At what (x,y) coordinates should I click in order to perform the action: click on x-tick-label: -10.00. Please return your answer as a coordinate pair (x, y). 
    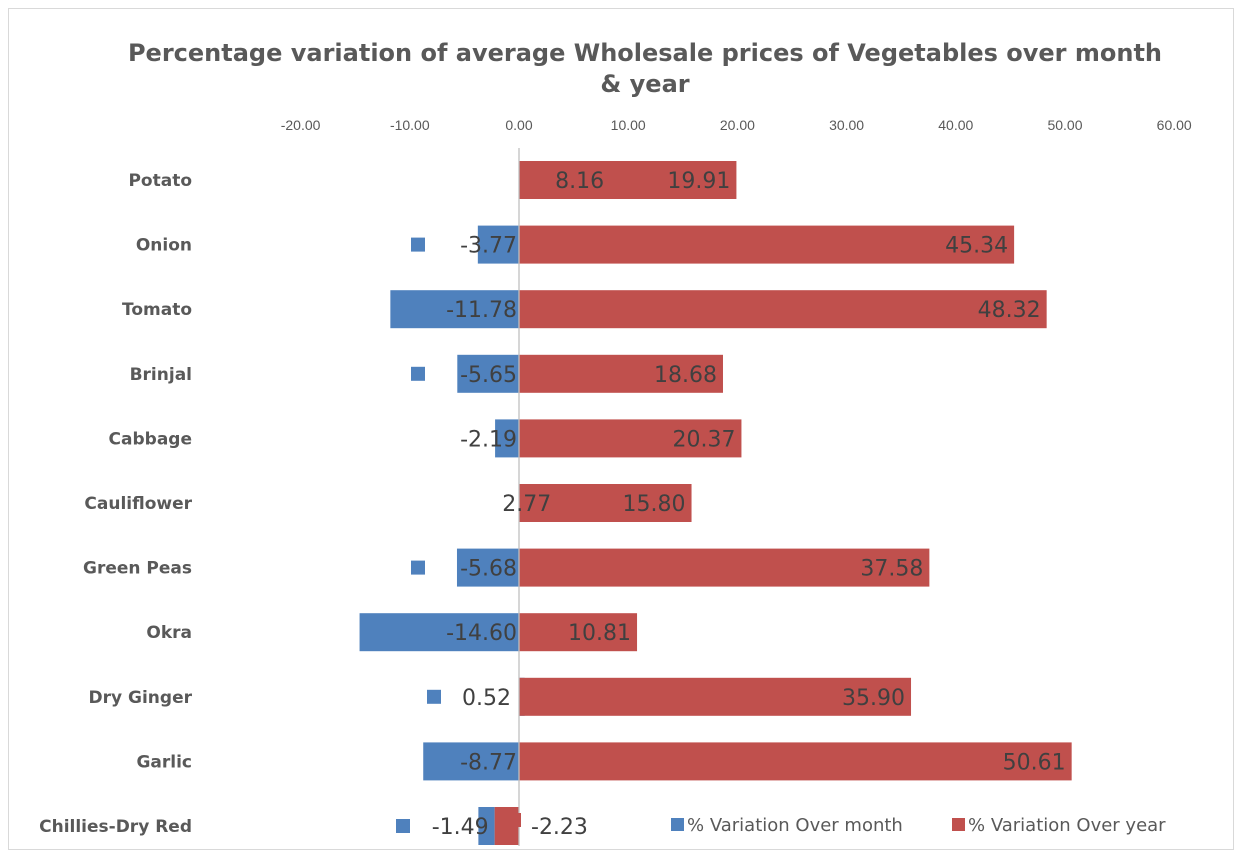
    Looking at the image, I should click on (410, 125).